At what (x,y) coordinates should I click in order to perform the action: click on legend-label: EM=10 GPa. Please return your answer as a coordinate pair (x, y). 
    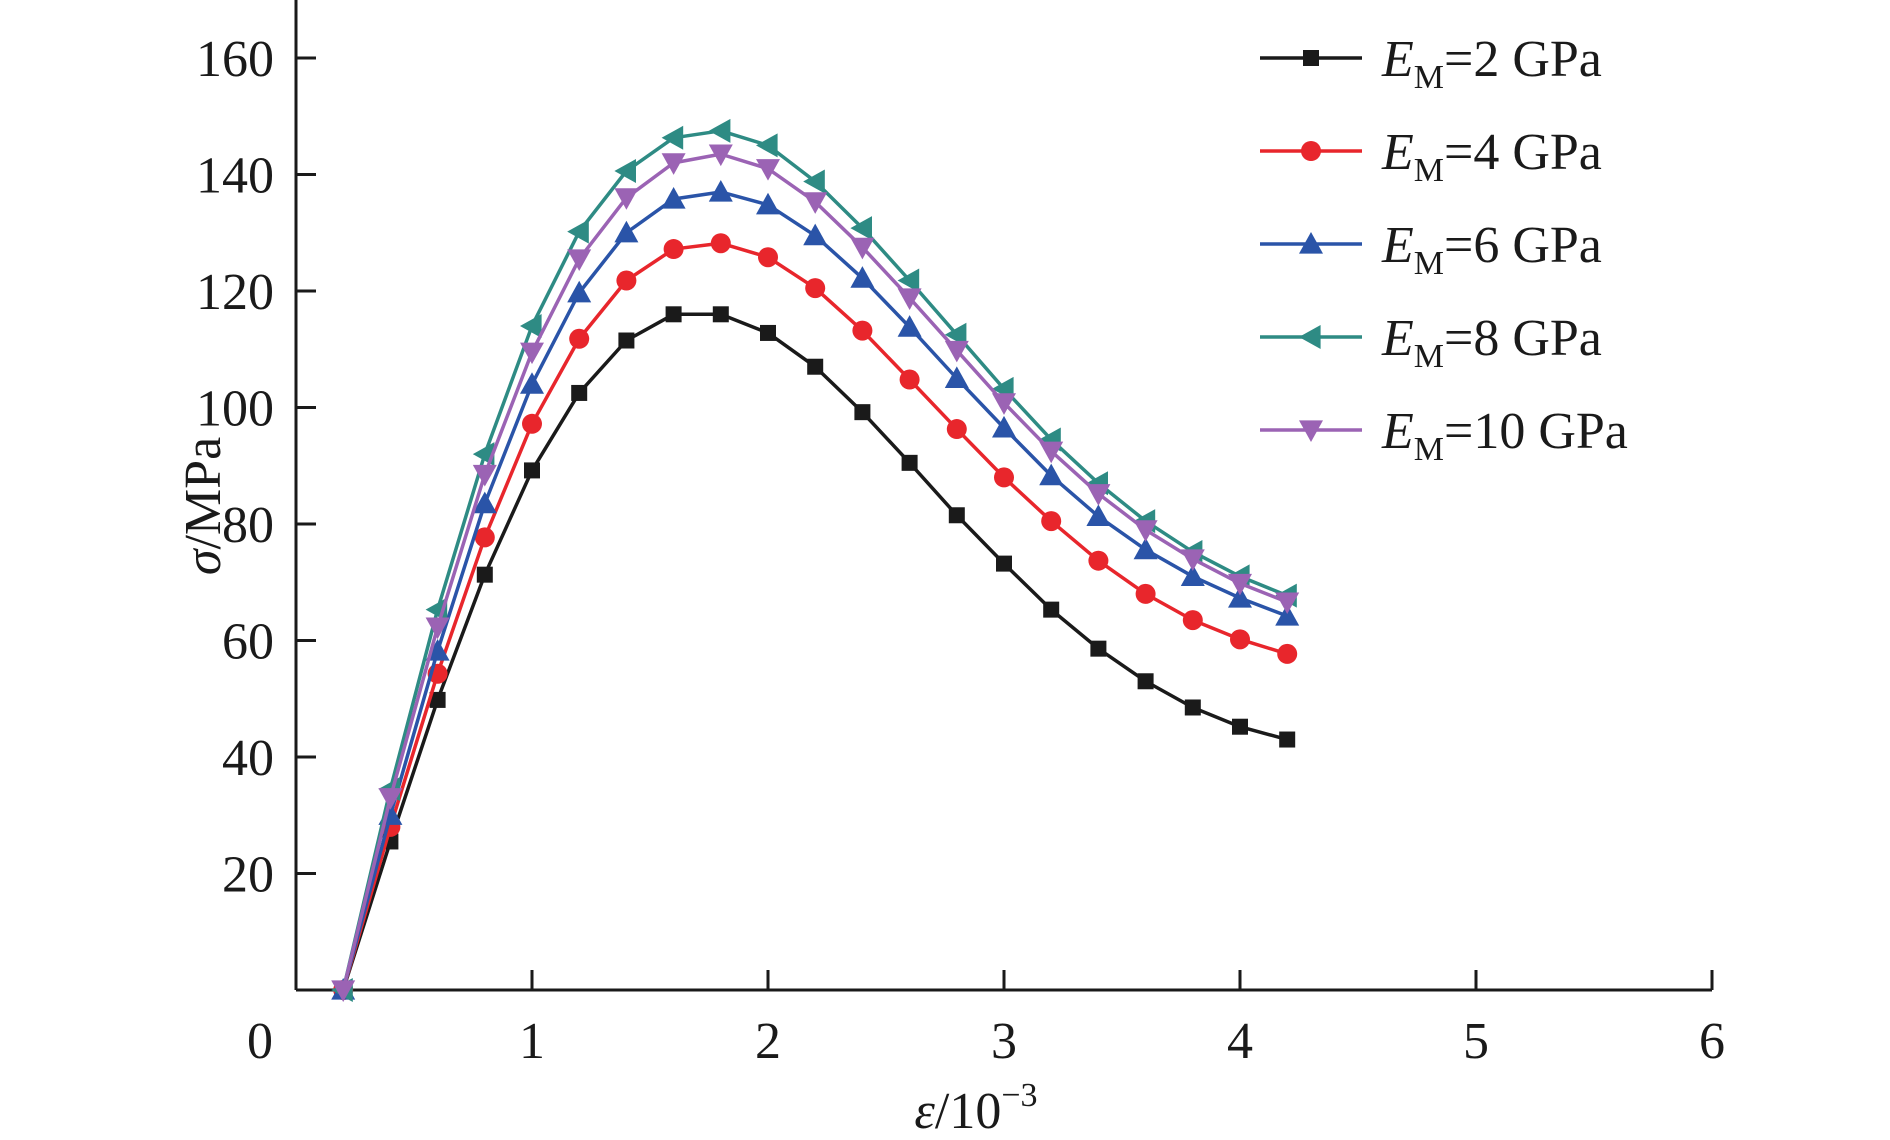
    Looking at the image, I should click on (1504, 435).